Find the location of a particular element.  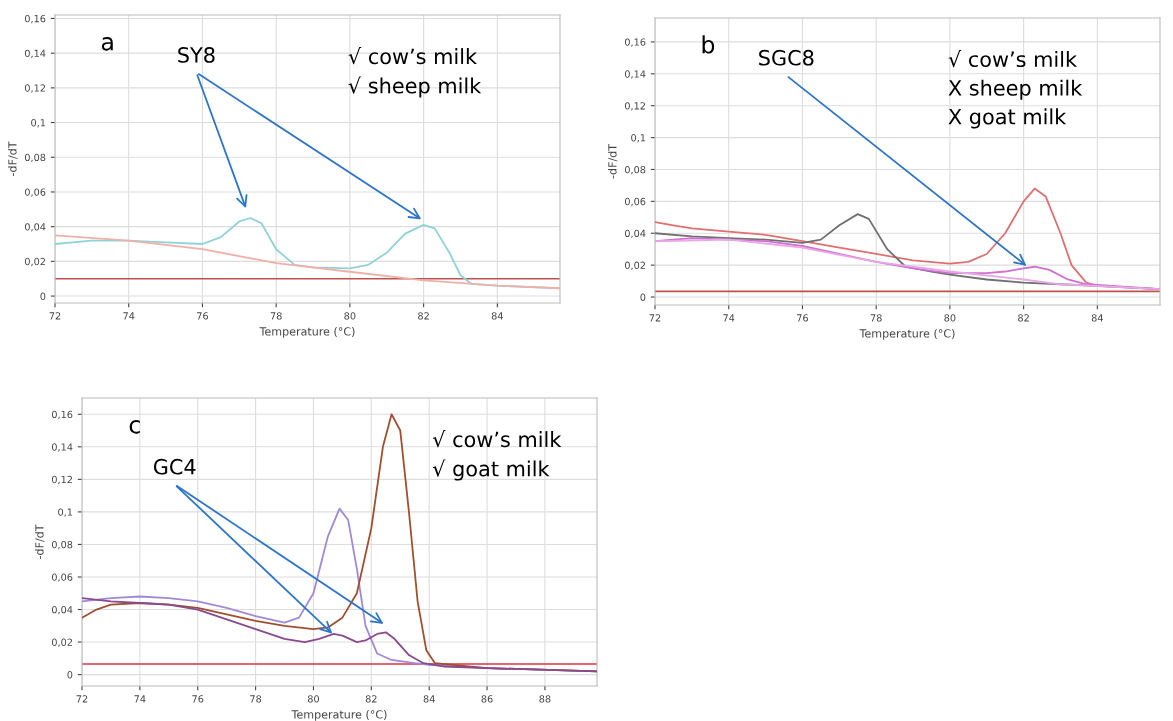

annotation: GC4 is located at coordinates (174, 466).